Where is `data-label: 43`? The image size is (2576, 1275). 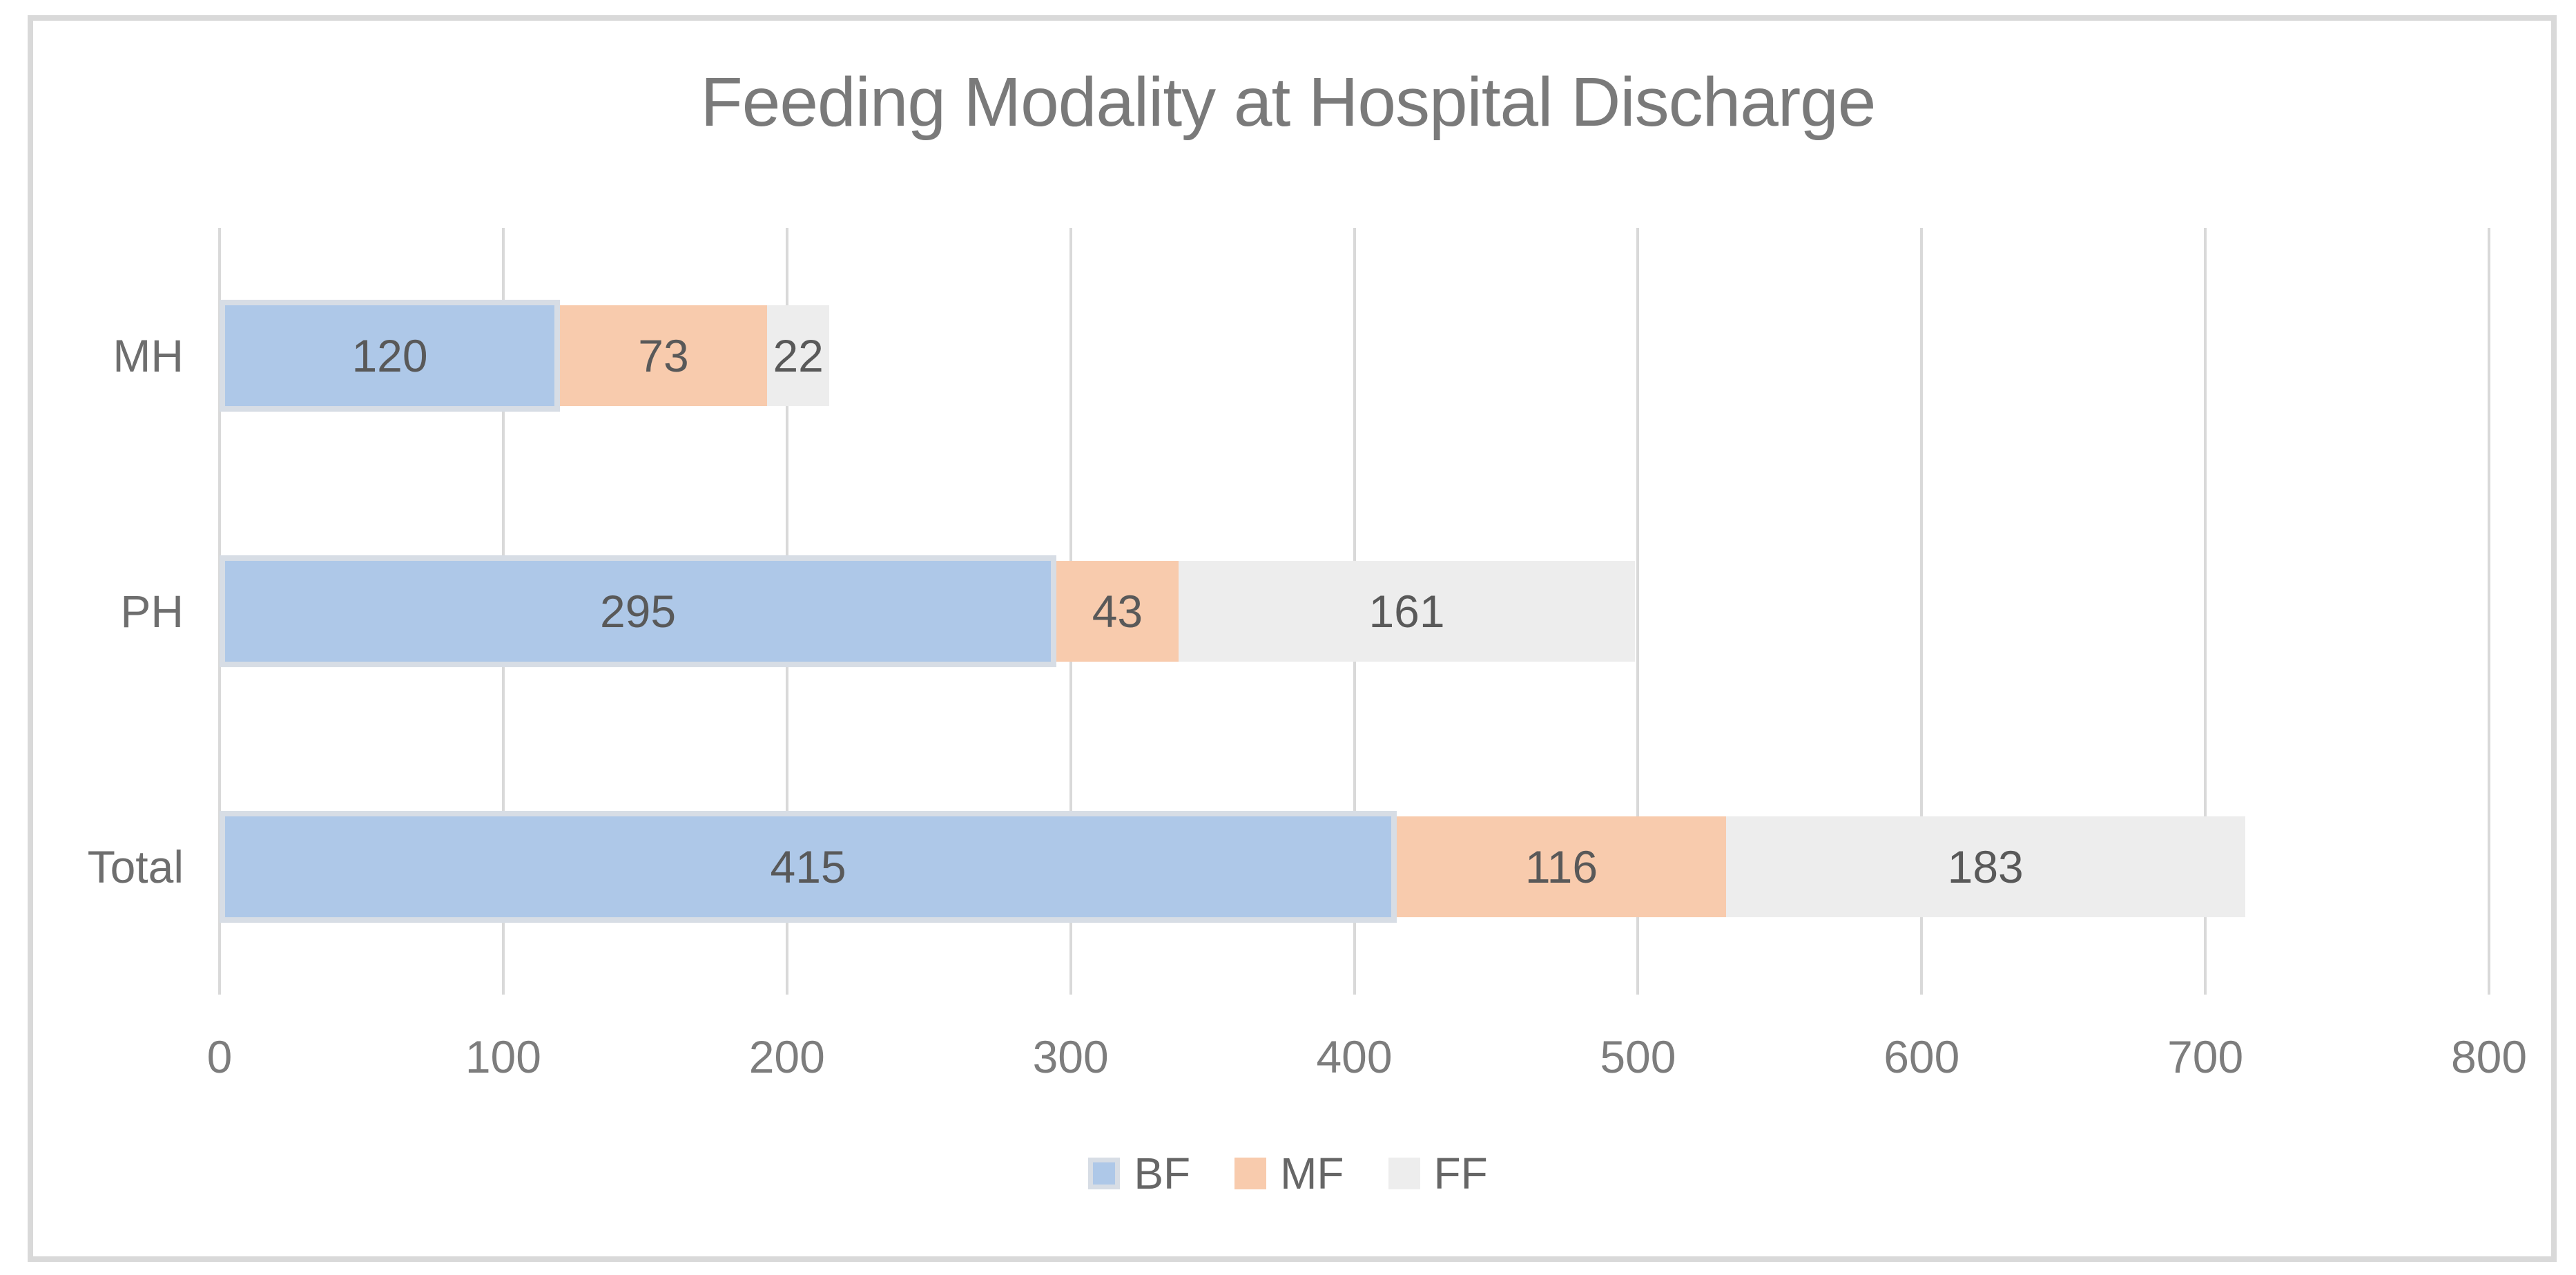
data-label: 43 is located at coordinates (1117, 611).